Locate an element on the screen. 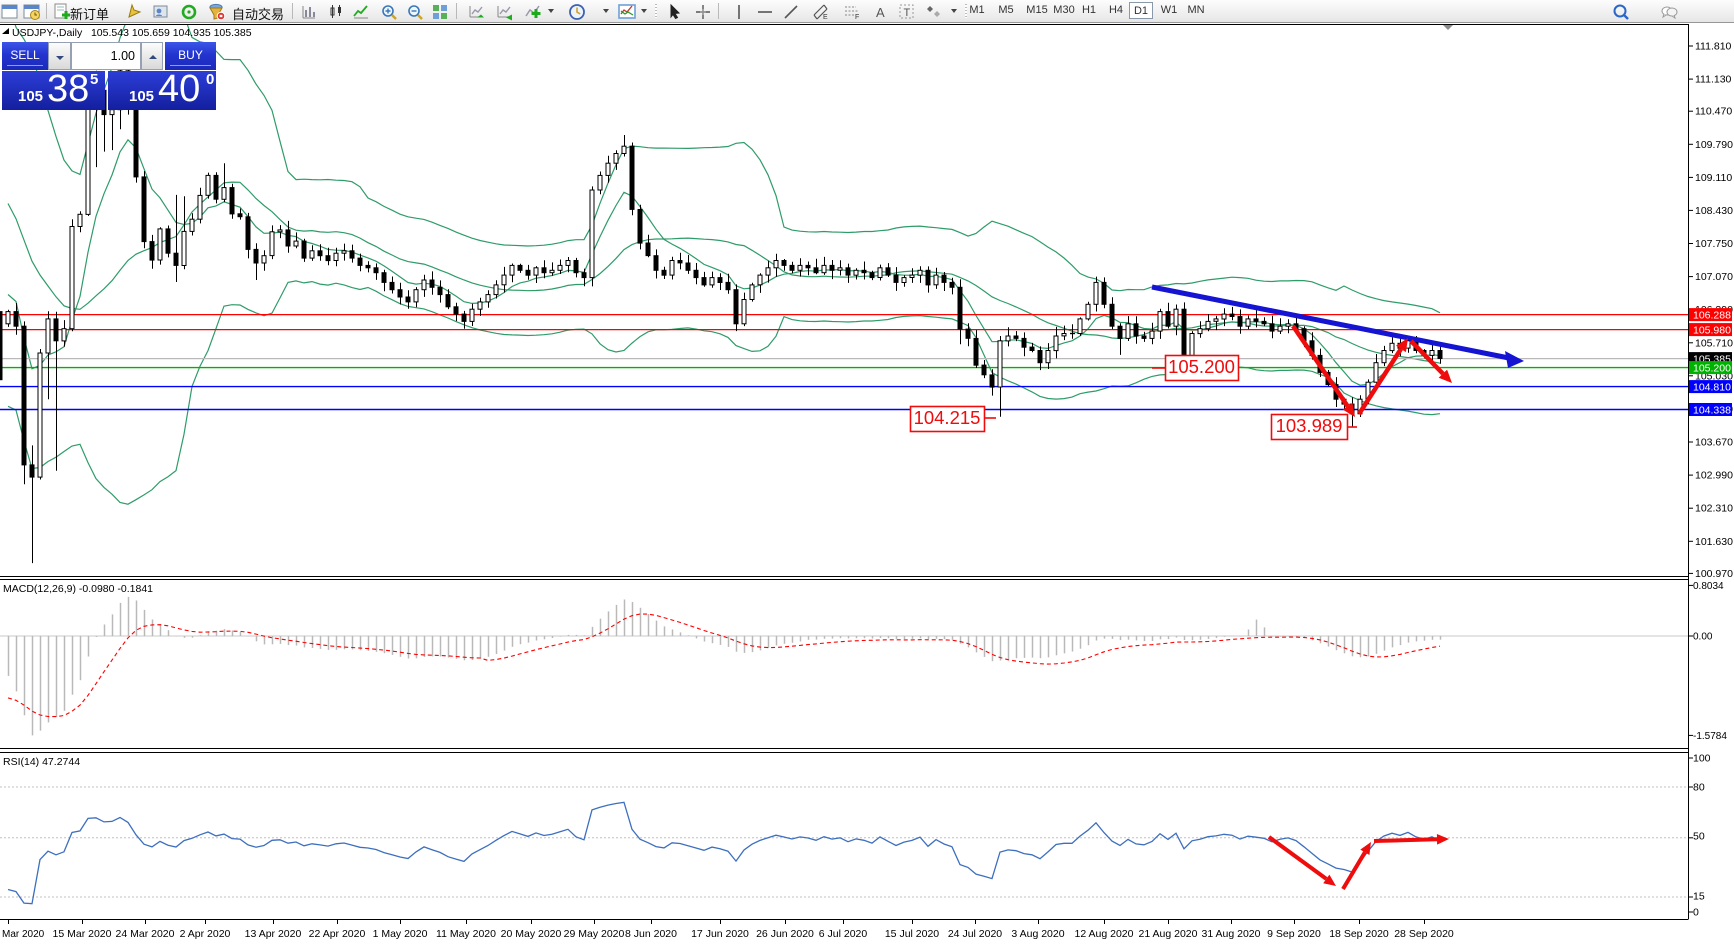 The height and width of the screenshot is (945, 1734). svg-text: 100.970 is located at coordinates (1714, 574).